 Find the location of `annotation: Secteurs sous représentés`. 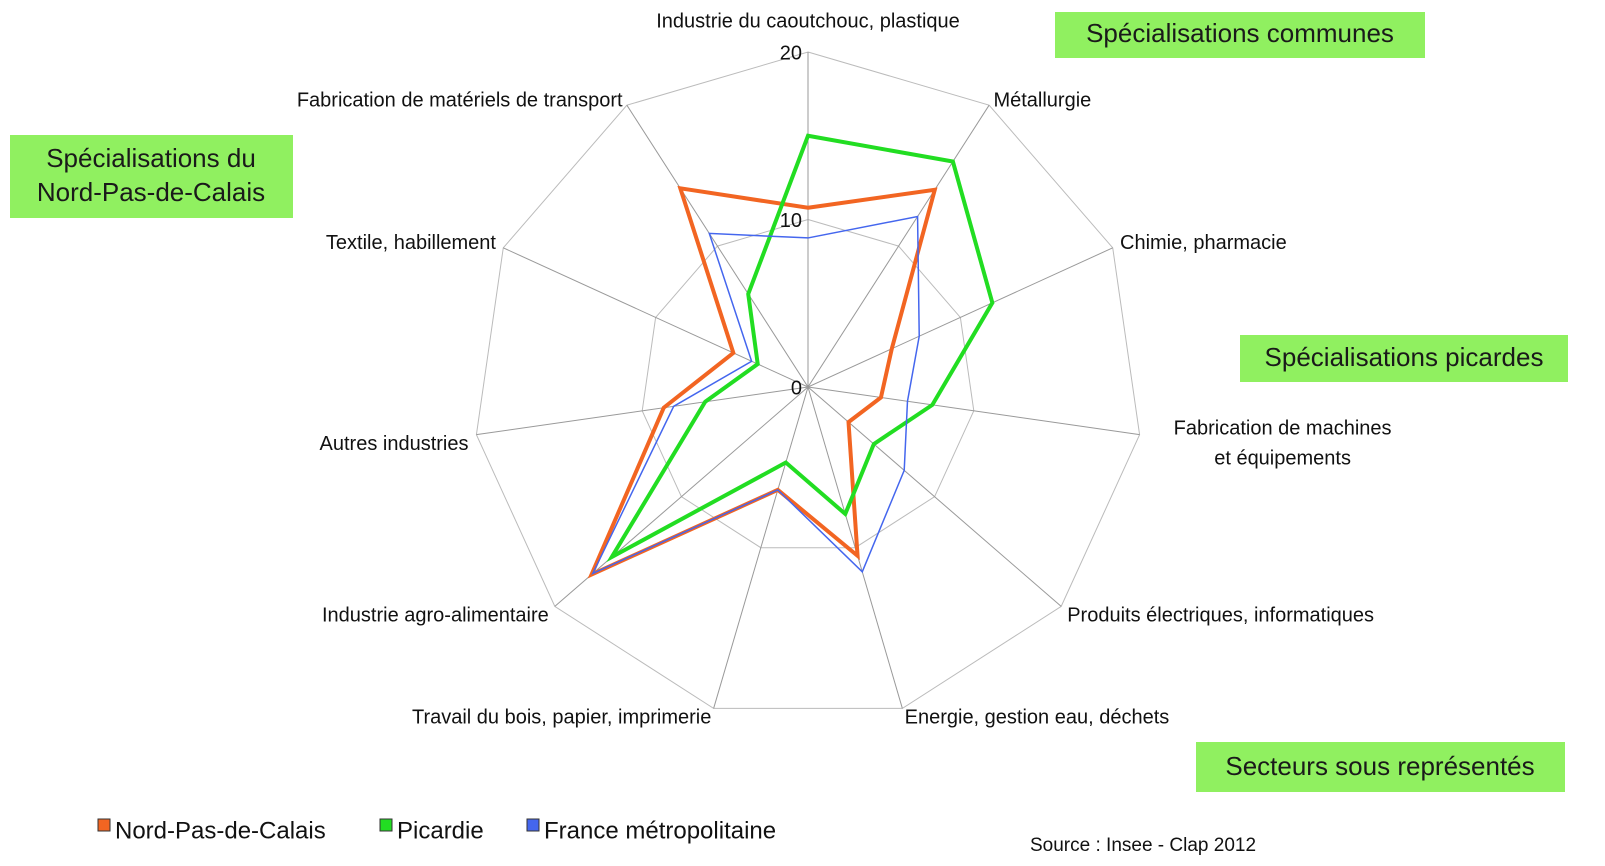

annotation: Secteurs sous représentés is located at coordinates (1379, 766).